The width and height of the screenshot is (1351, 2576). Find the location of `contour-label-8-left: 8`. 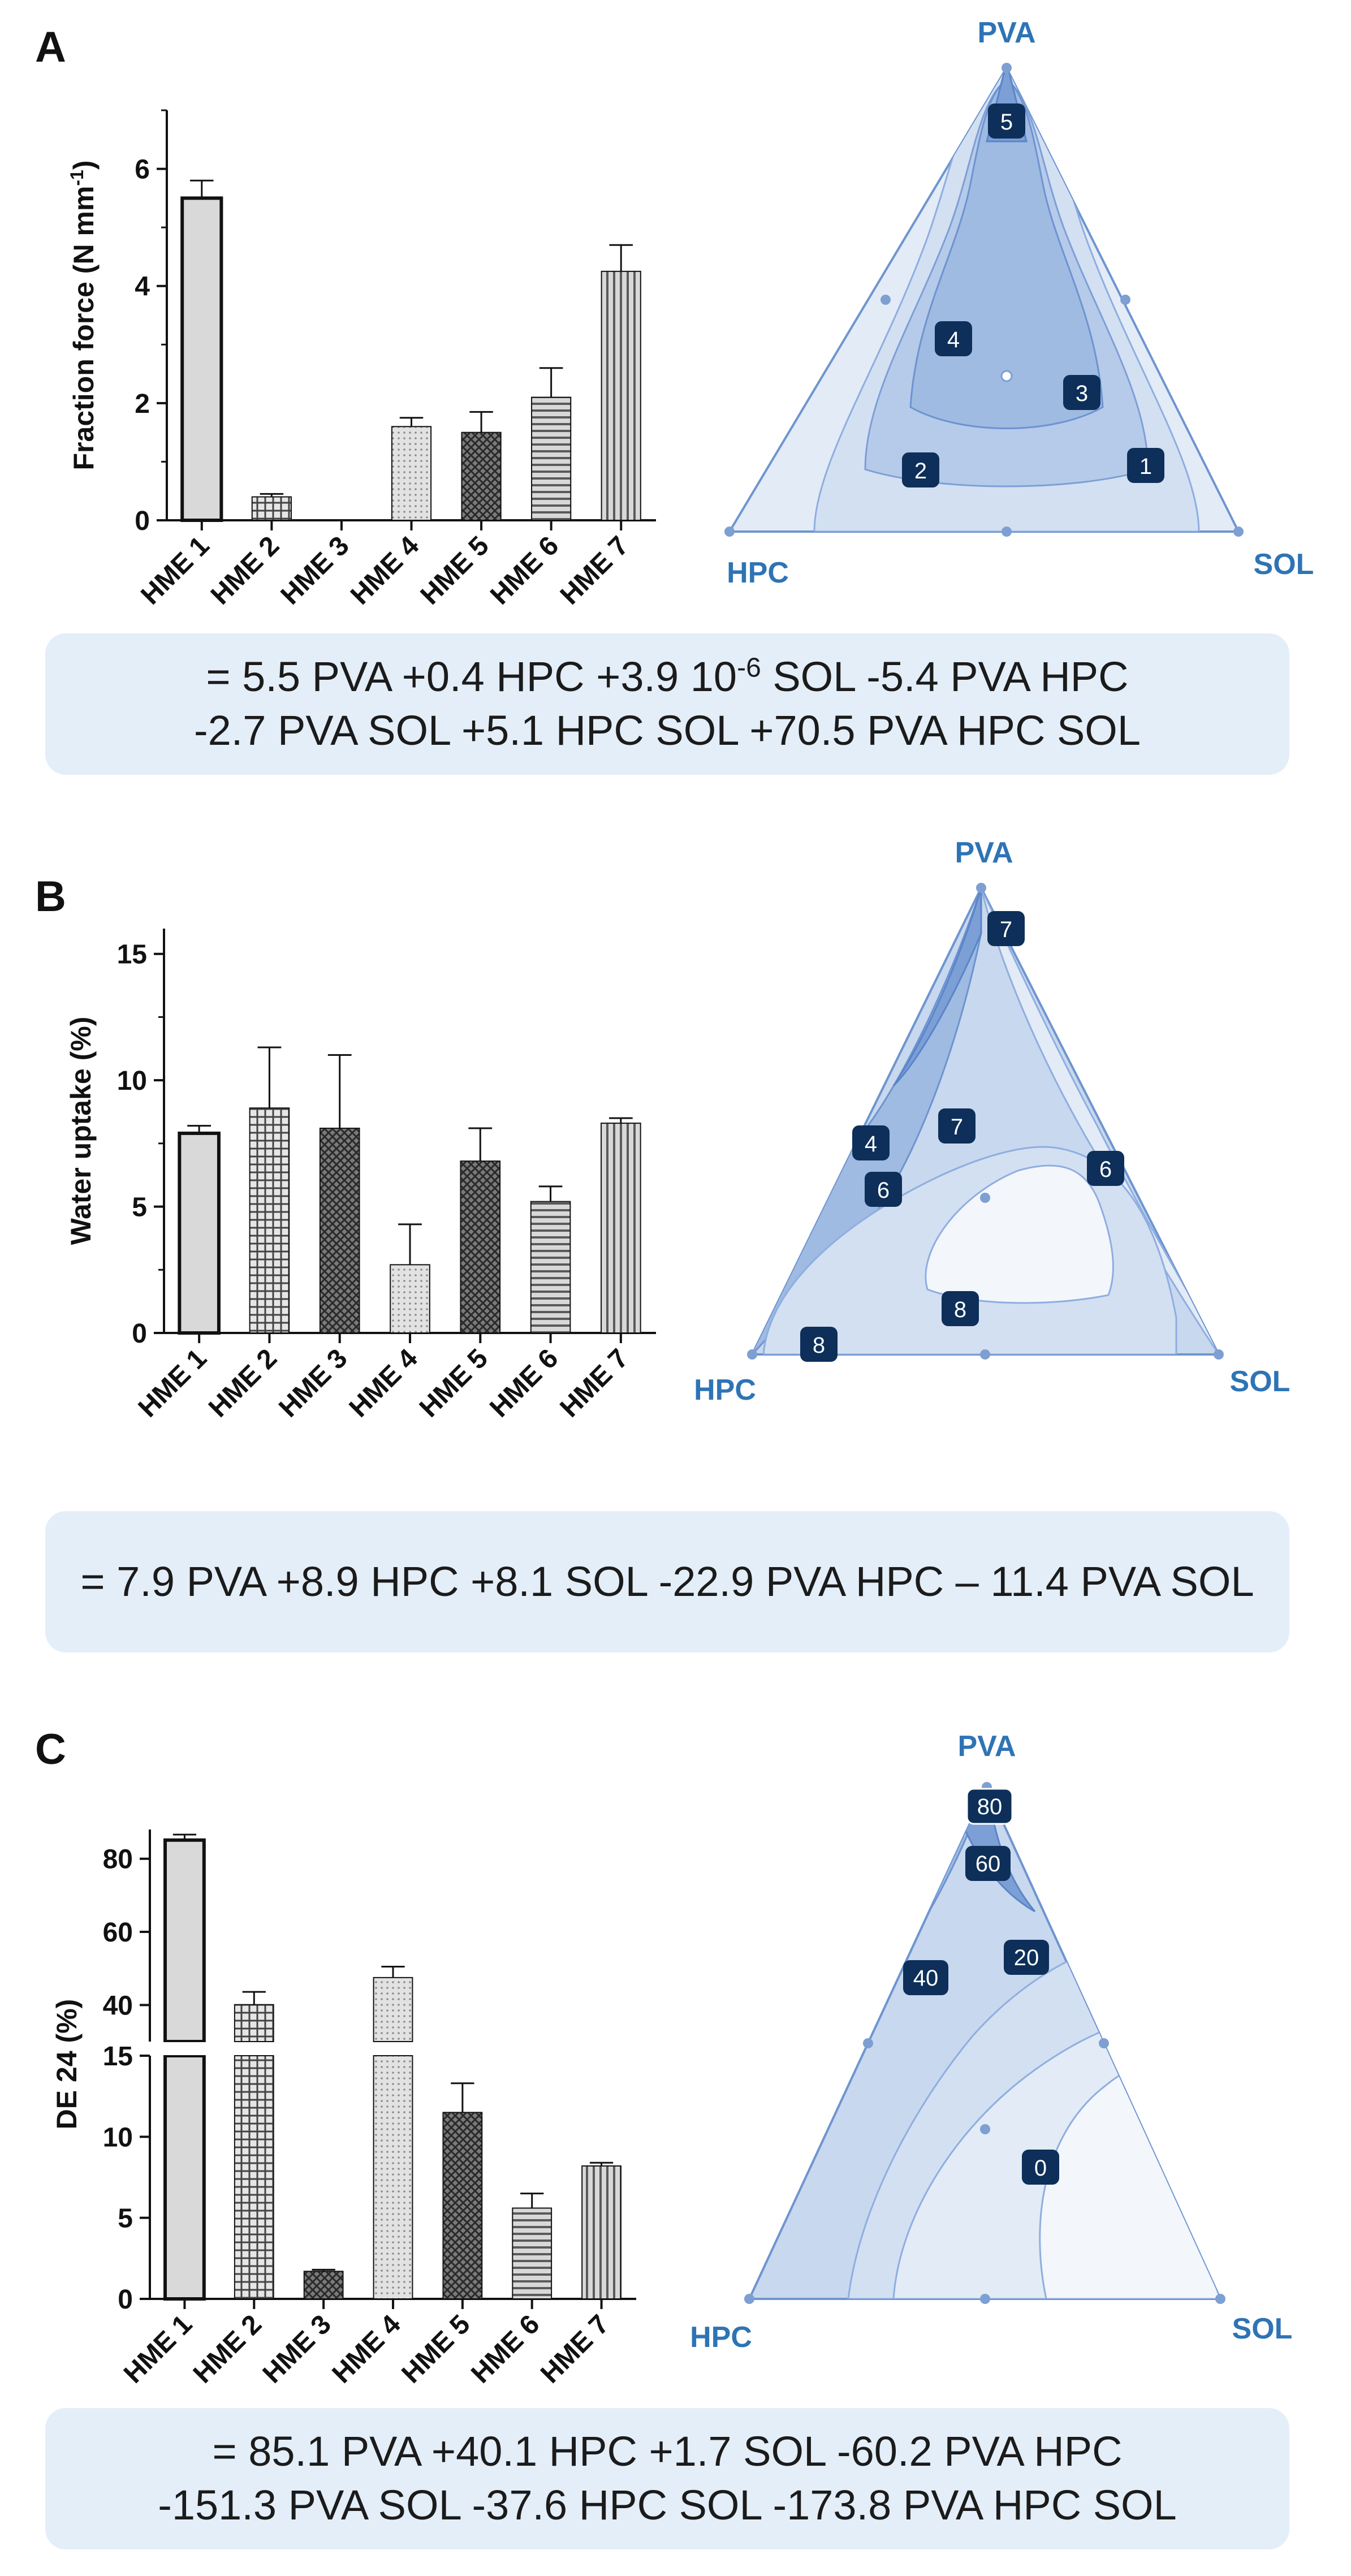

contour-label-8-left: 8 is located at coordinates (819, 1344).